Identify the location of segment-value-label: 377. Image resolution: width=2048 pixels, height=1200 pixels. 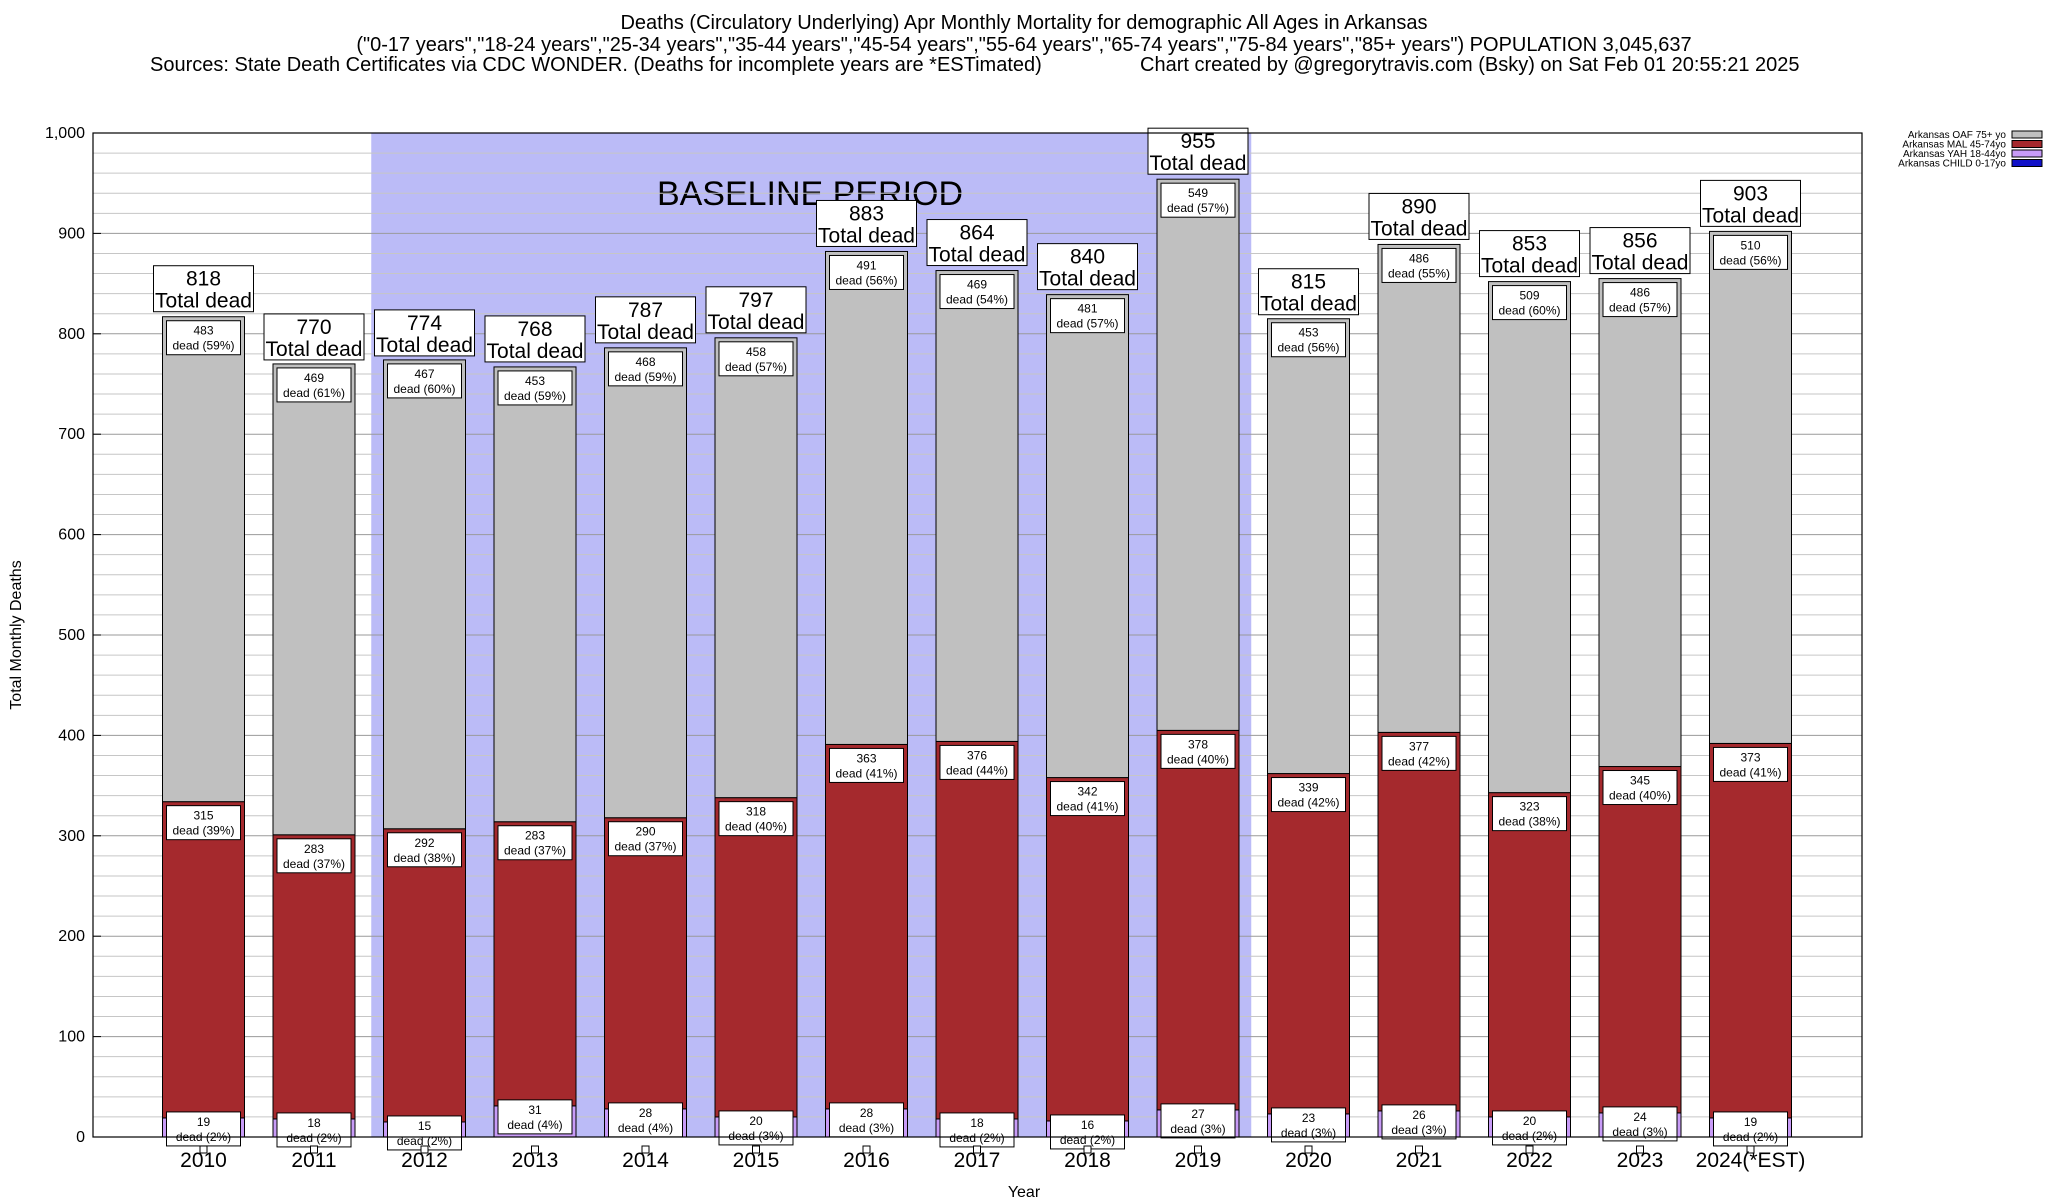
(1419, 746).